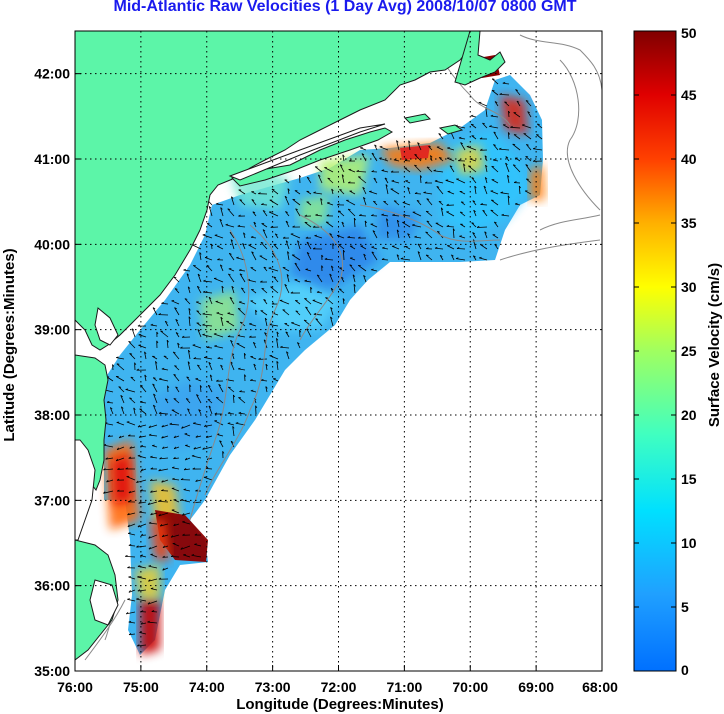  I want to click on y-axis-label: Latitude (Degrees:Minutes), so click(9, 344).